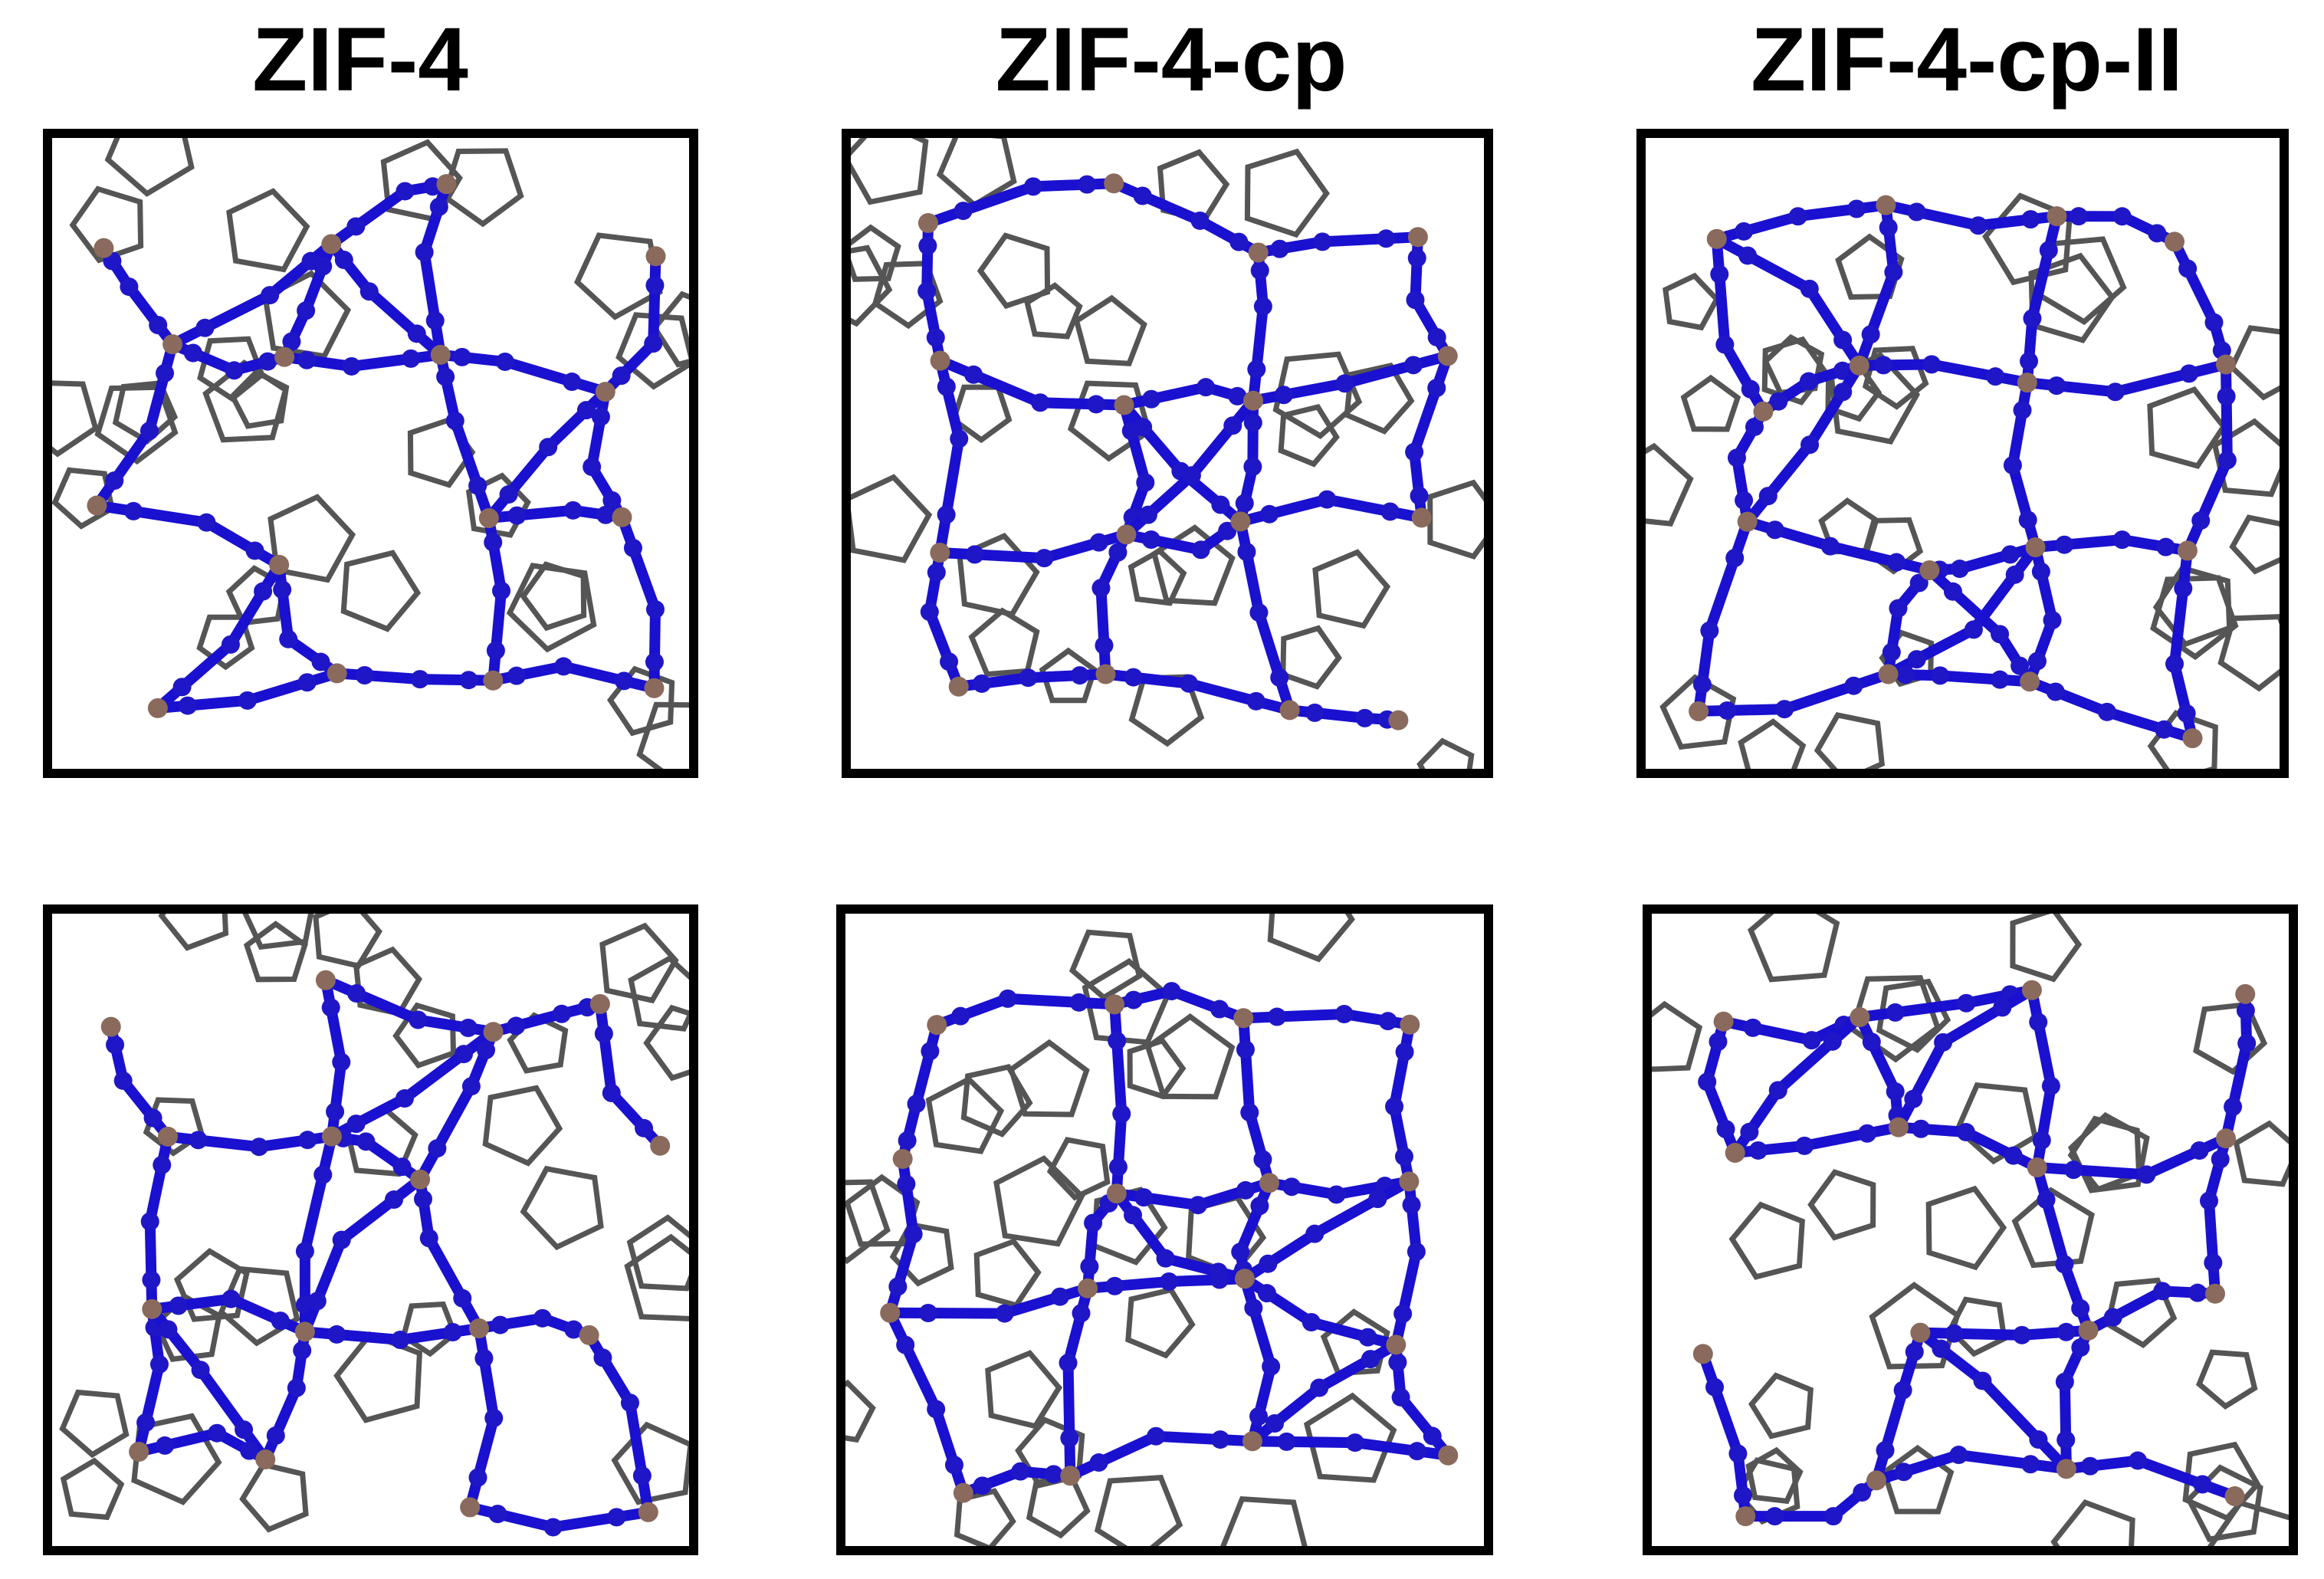 Image resolution: width=2324 pixels, height=1579 pixels. What do you see at coordinates (1167, 453) in the screenshot?
I see `panel-frame` at bounding box center [1167, 453].